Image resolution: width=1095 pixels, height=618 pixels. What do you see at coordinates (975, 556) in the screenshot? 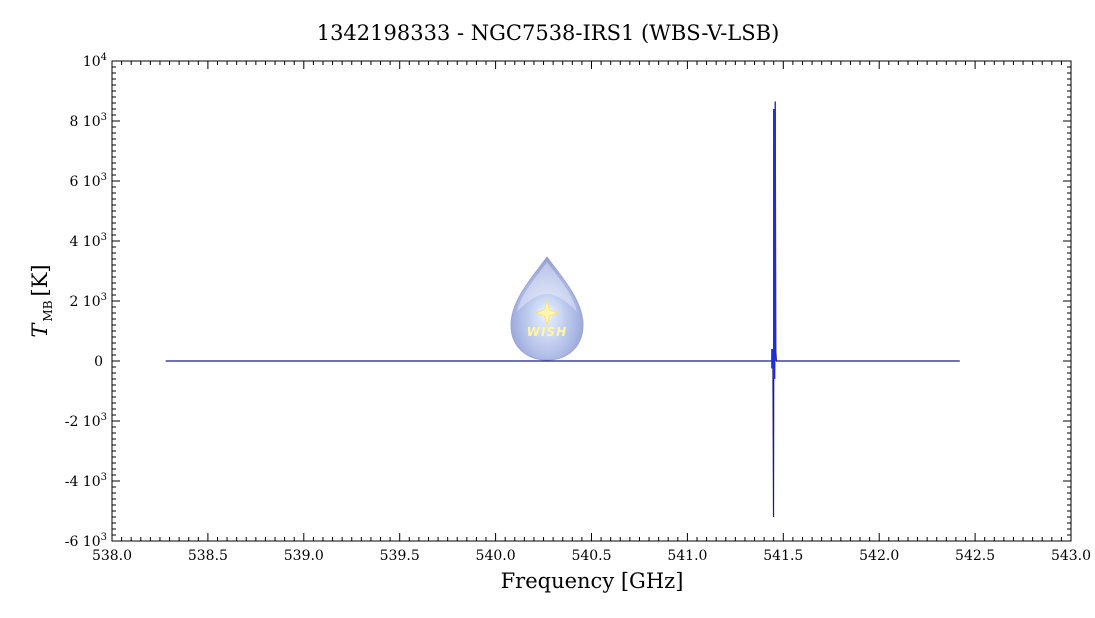
I see `x-tick-label: 542.5` at bounding box center [975, 556].